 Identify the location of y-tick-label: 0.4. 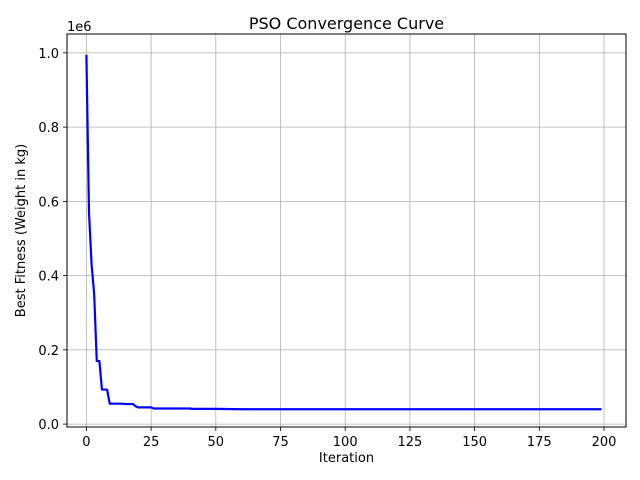
(48, 277).